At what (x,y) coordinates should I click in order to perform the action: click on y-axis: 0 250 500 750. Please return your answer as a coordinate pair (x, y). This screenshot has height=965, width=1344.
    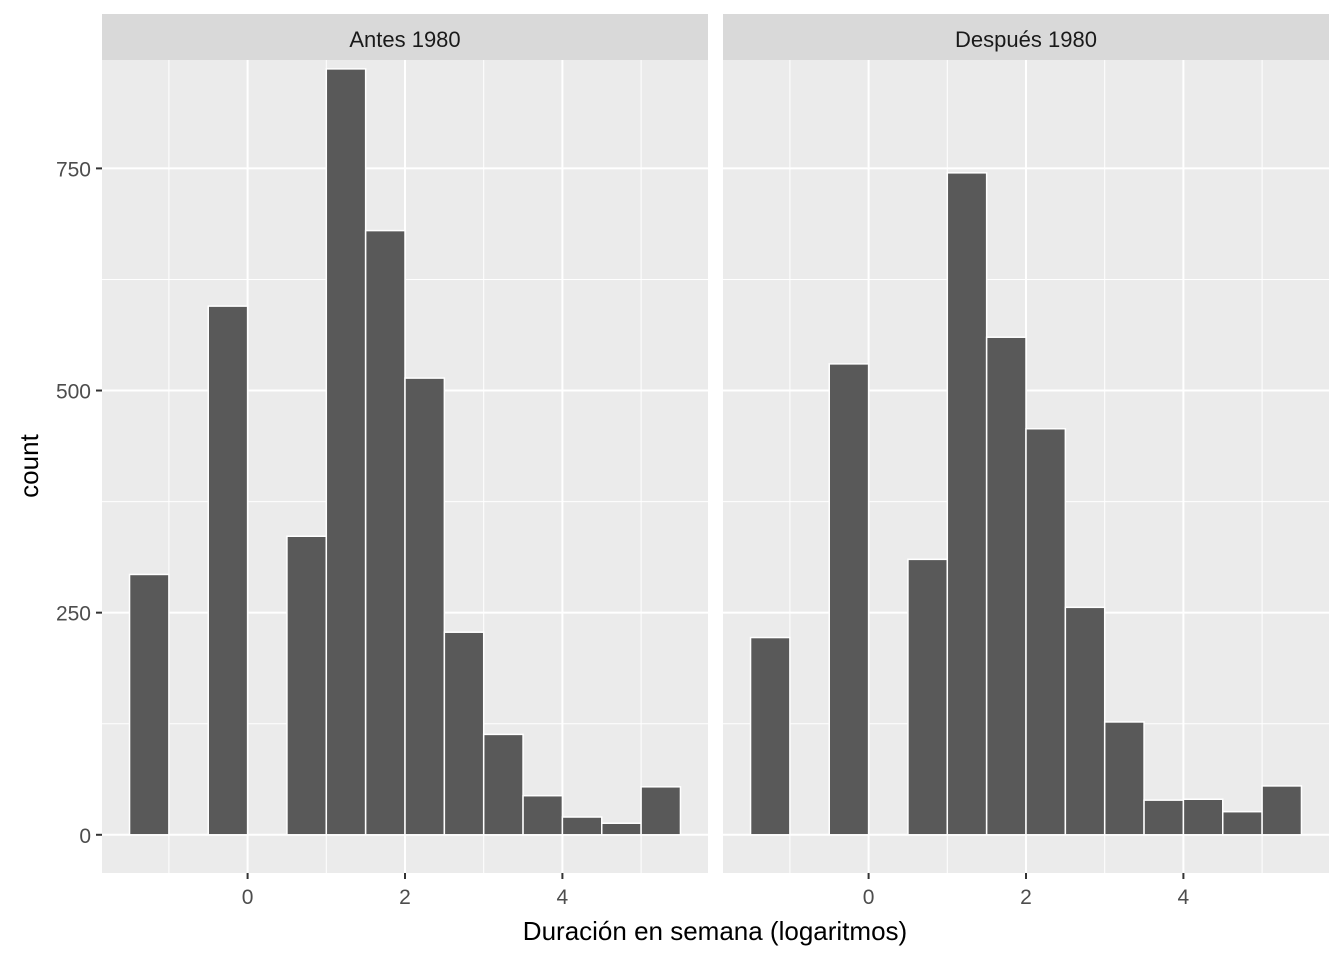
    Looking at the image, I should click on (79, 503).